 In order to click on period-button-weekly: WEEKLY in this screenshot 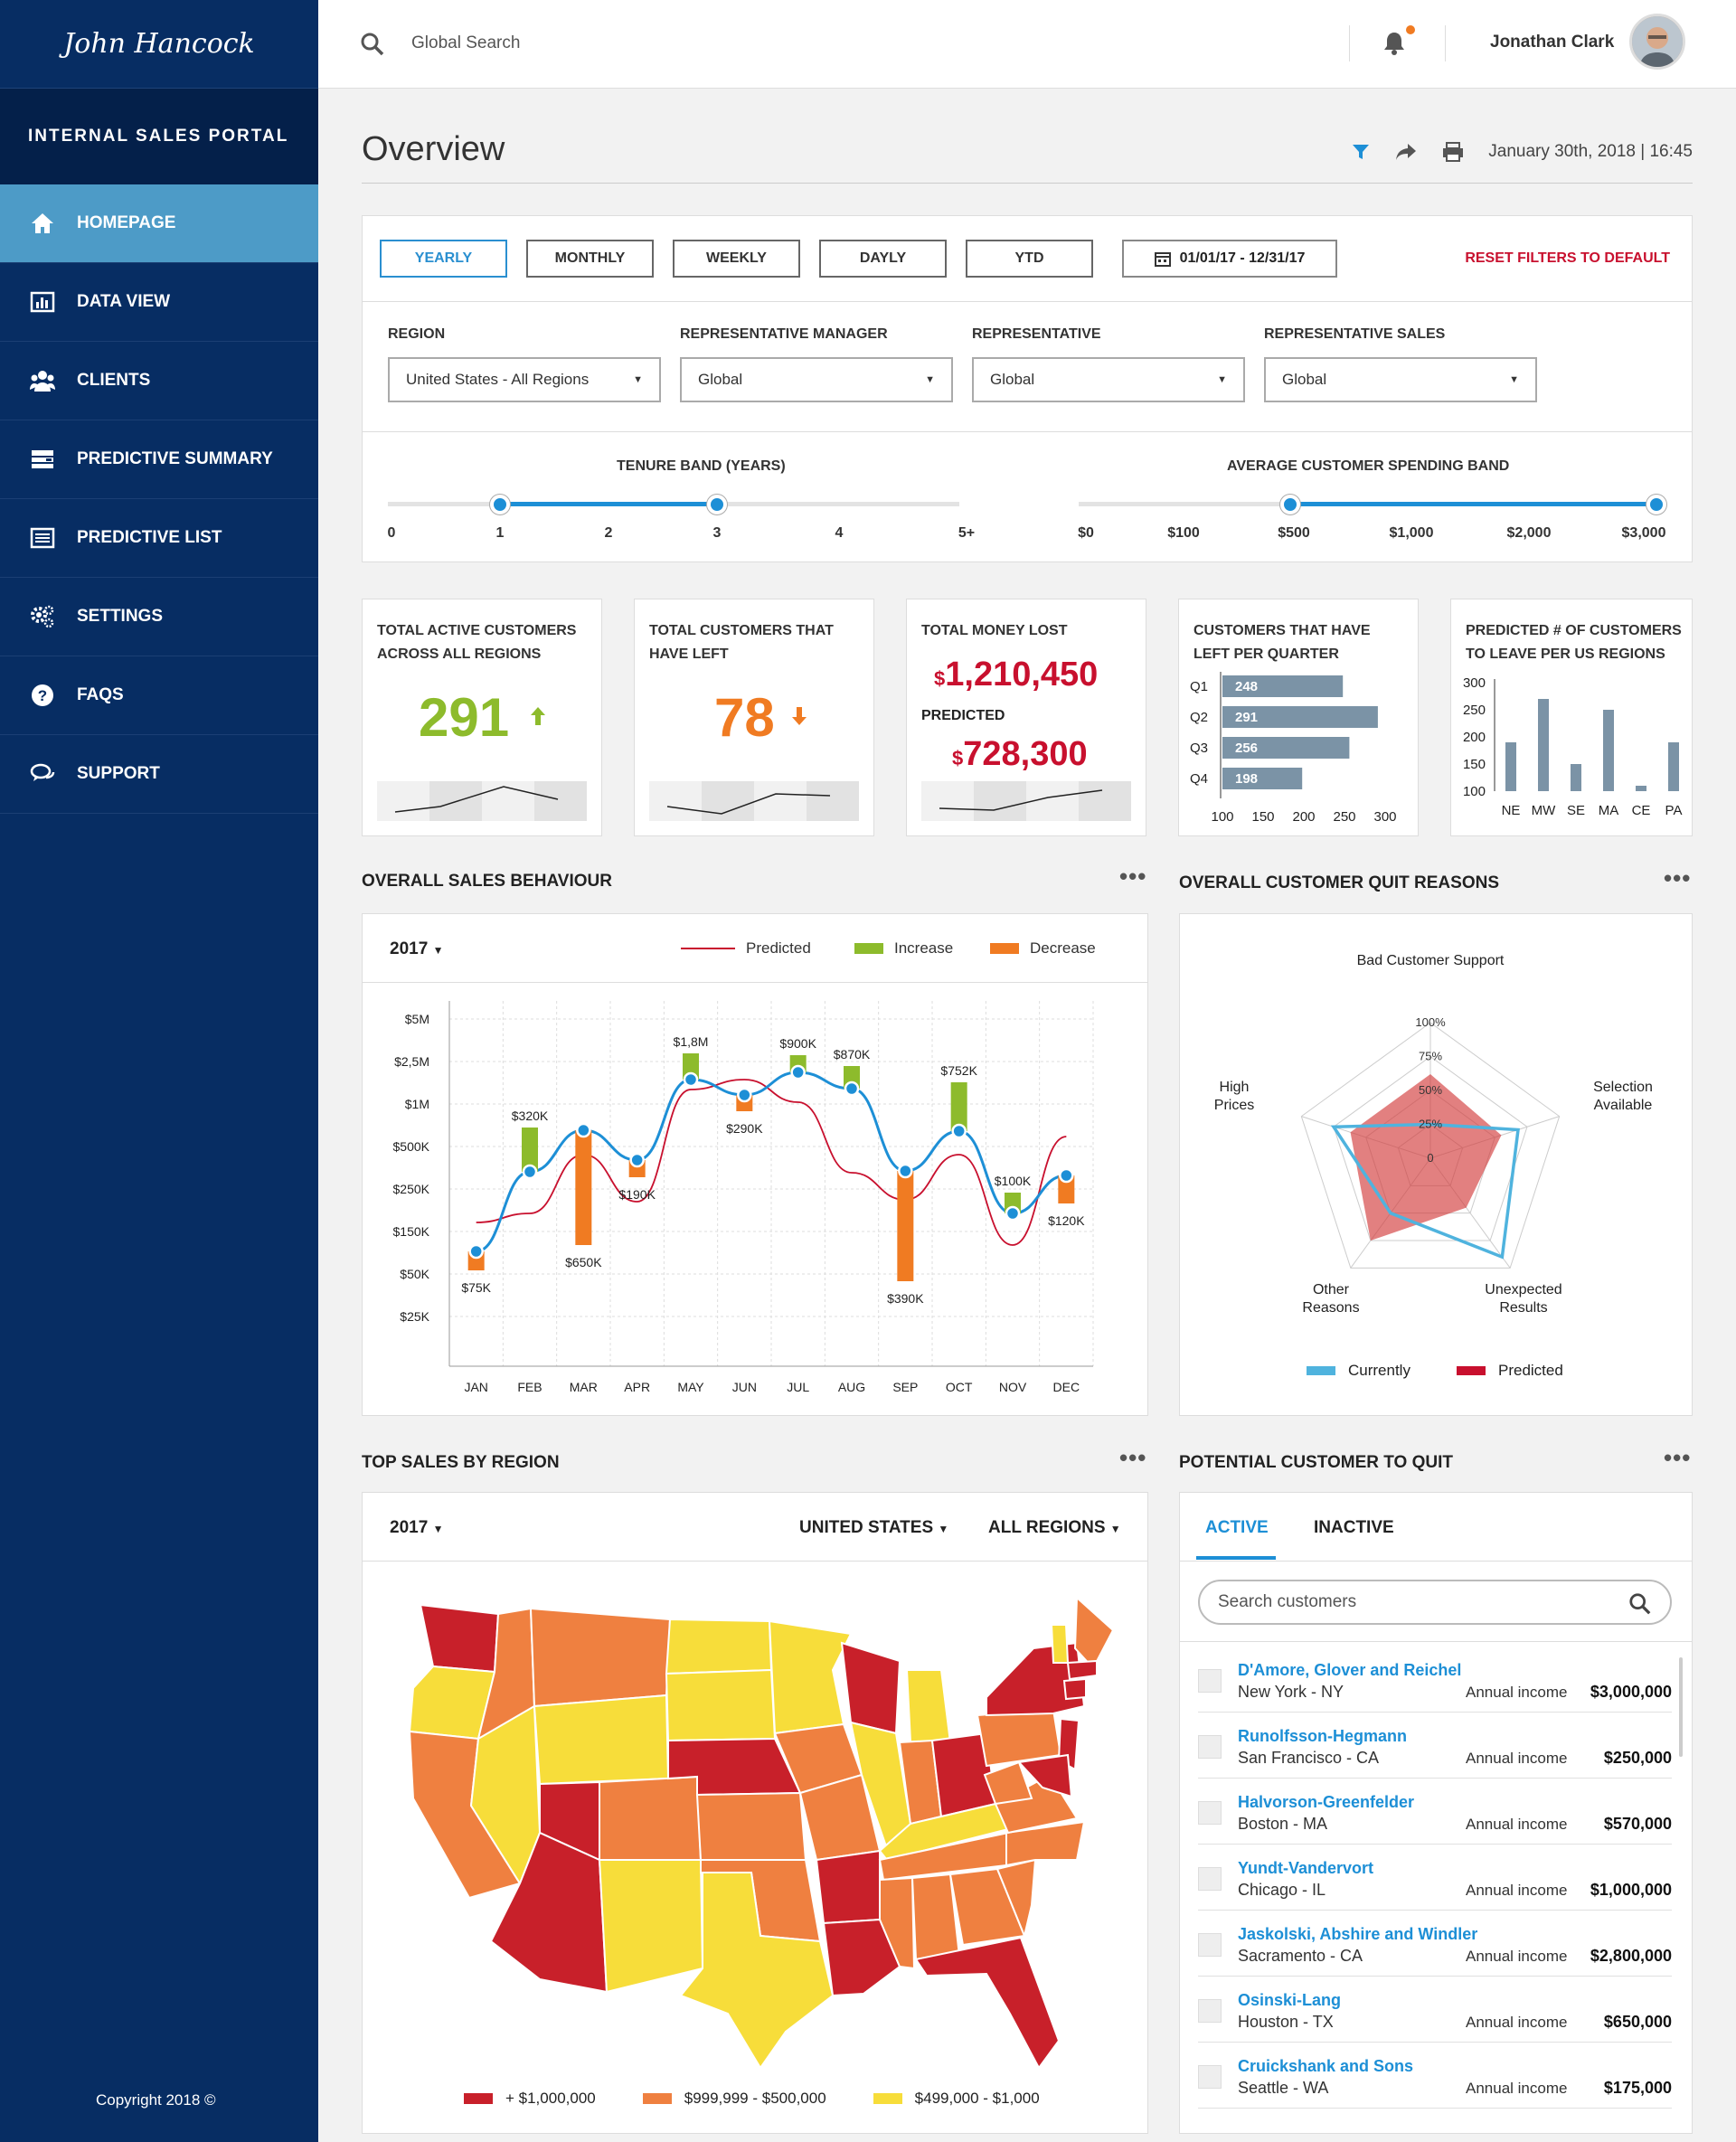, I will do `click(736, 259)`.